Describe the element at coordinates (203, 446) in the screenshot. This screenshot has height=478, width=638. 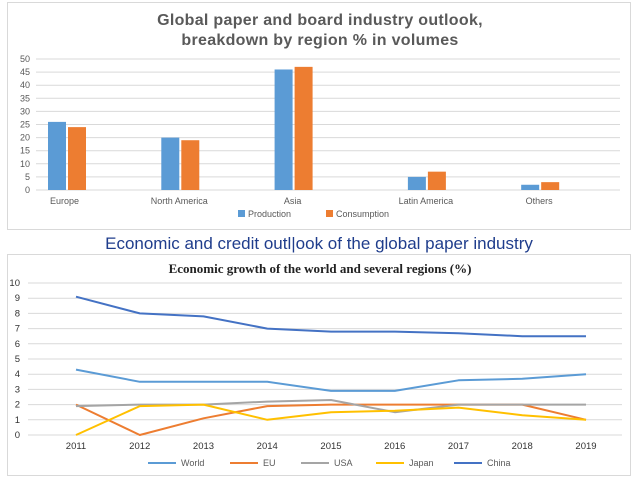
I see `line-x-tick-label: 2013` at that location.